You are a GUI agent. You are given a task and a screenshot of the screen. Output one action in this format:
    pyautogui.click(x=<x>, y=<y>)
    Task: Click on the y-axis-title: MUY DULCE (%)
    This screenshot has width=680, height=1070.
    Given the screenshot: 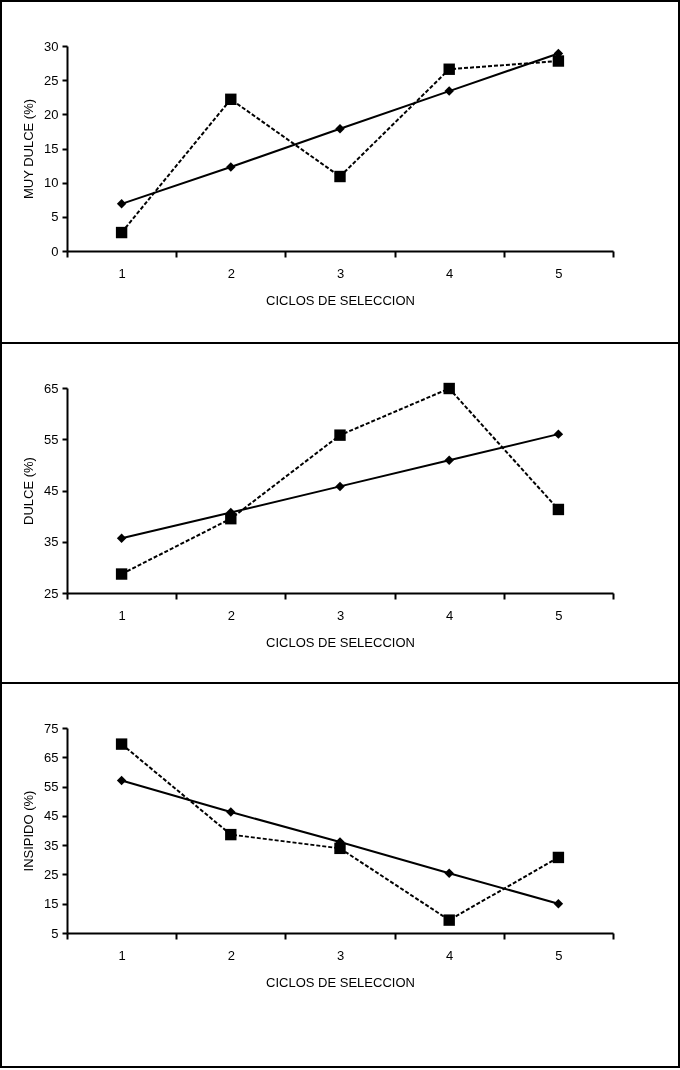 What is the action you would take?
    pyautogui.click(x=29, y=149)
    